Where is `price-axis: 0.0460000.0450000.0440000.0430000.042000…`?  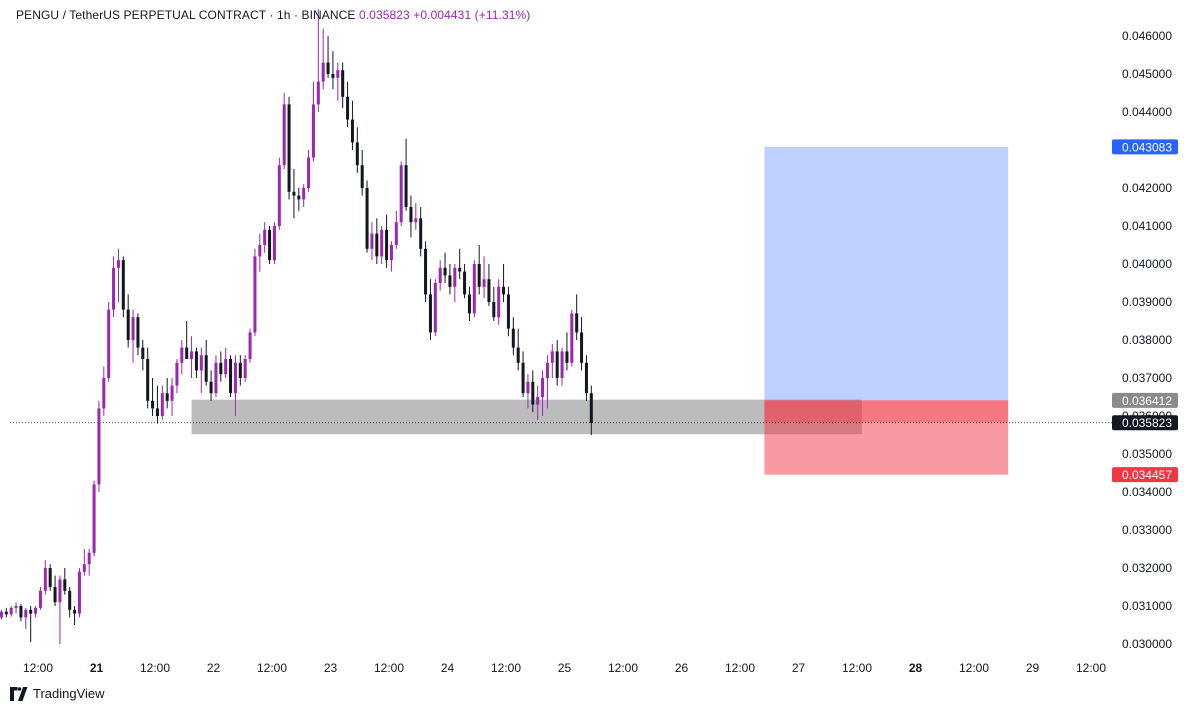
price-axis: 0.0460000.0450000.0440000.0430000.042000… is located at coordinates (1145, 340).